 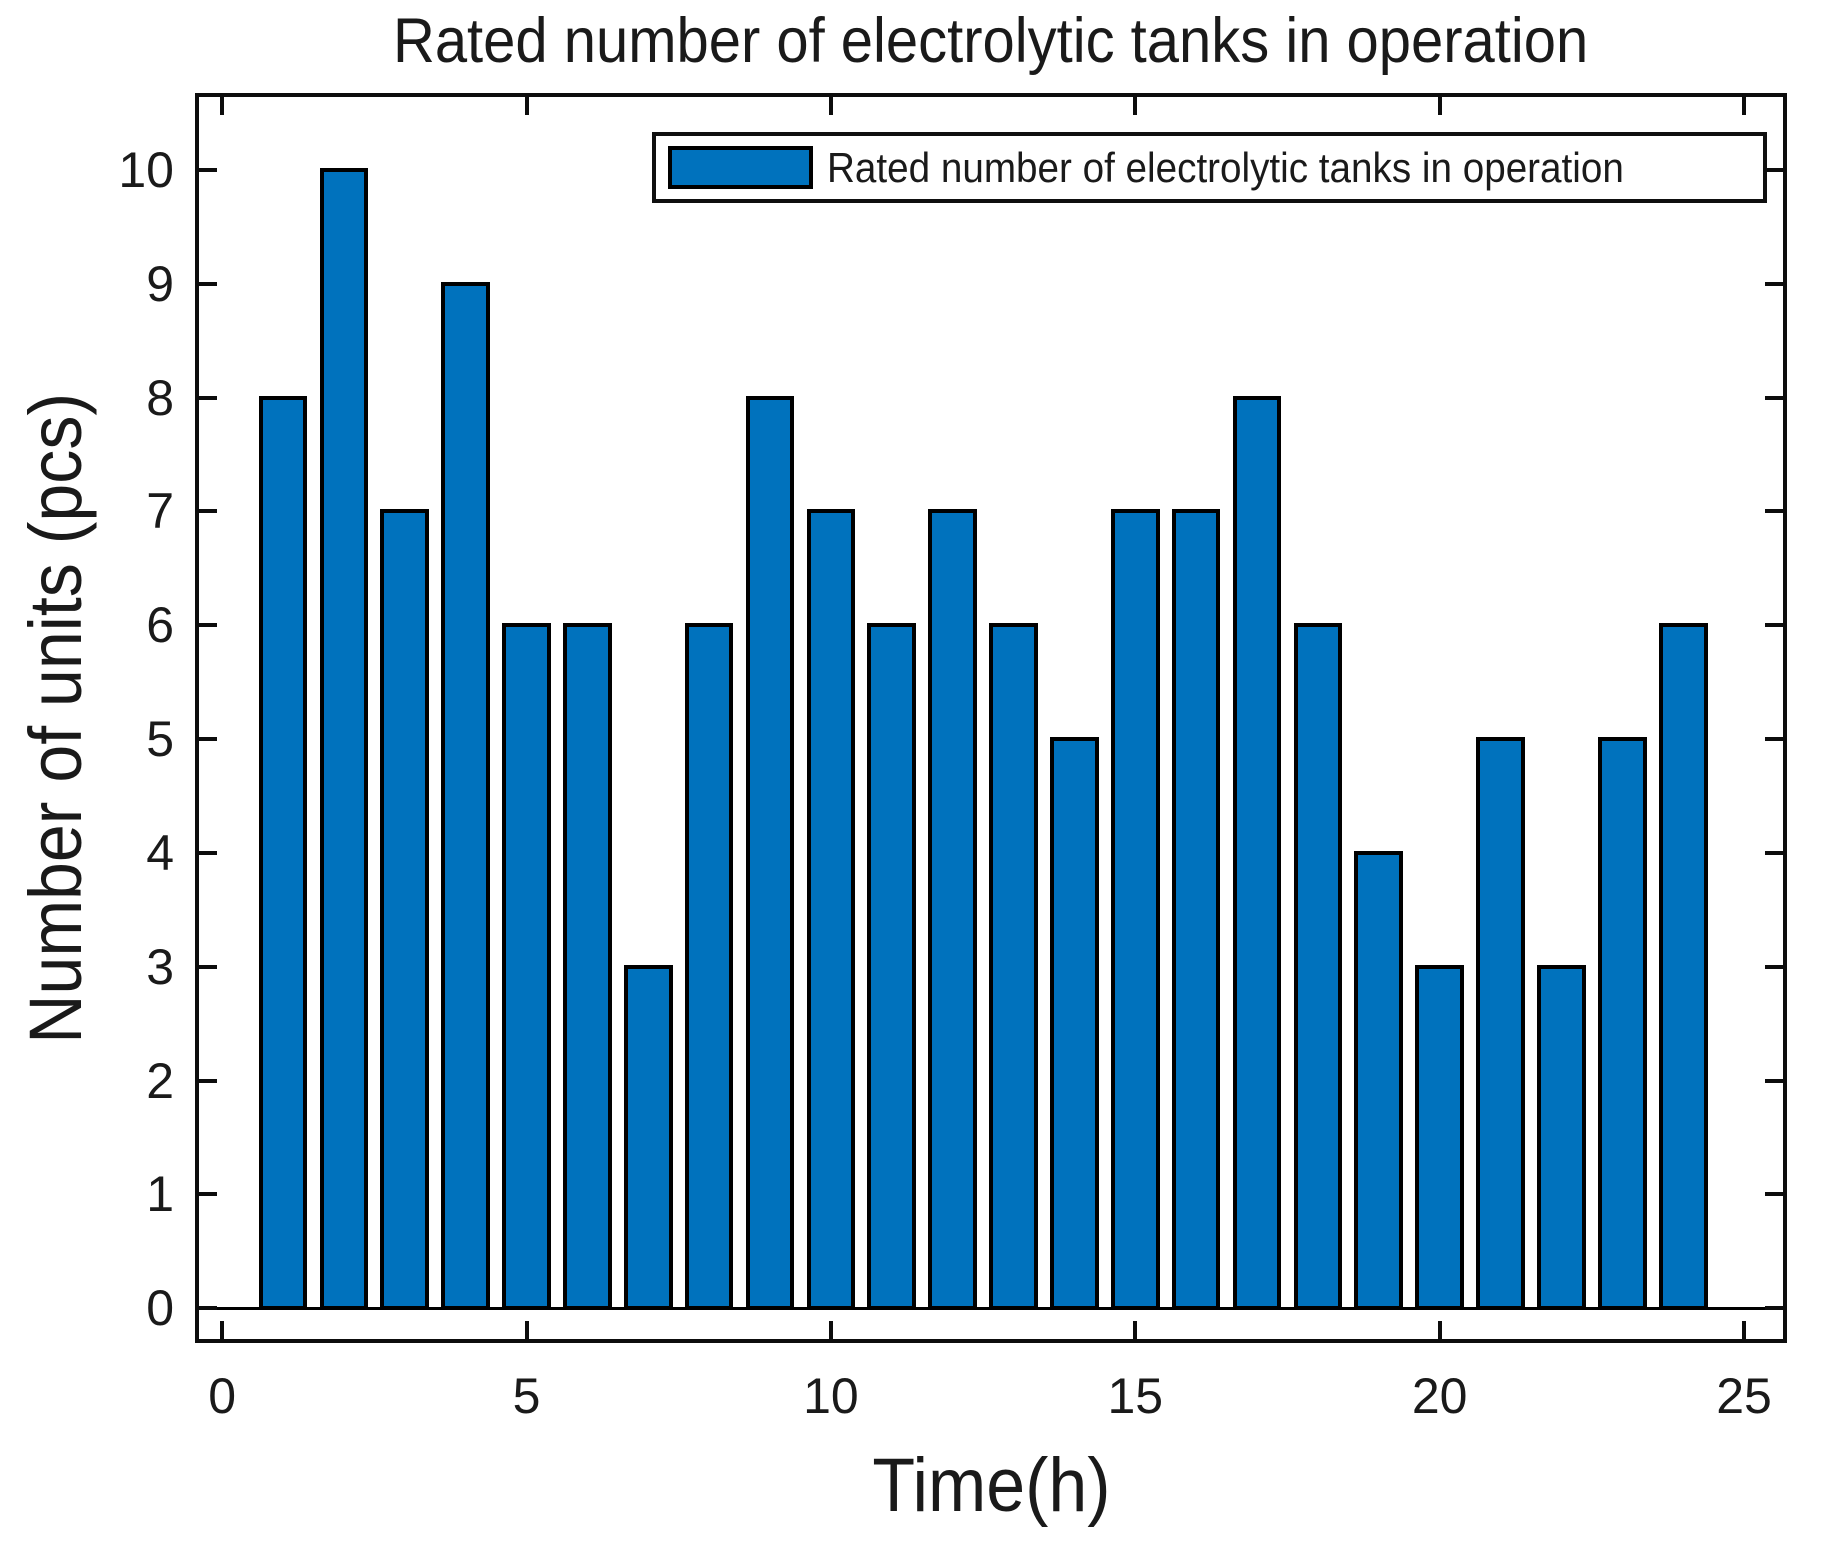 I want to click on x-tick-label: 5, so click(x=526, y=1396).